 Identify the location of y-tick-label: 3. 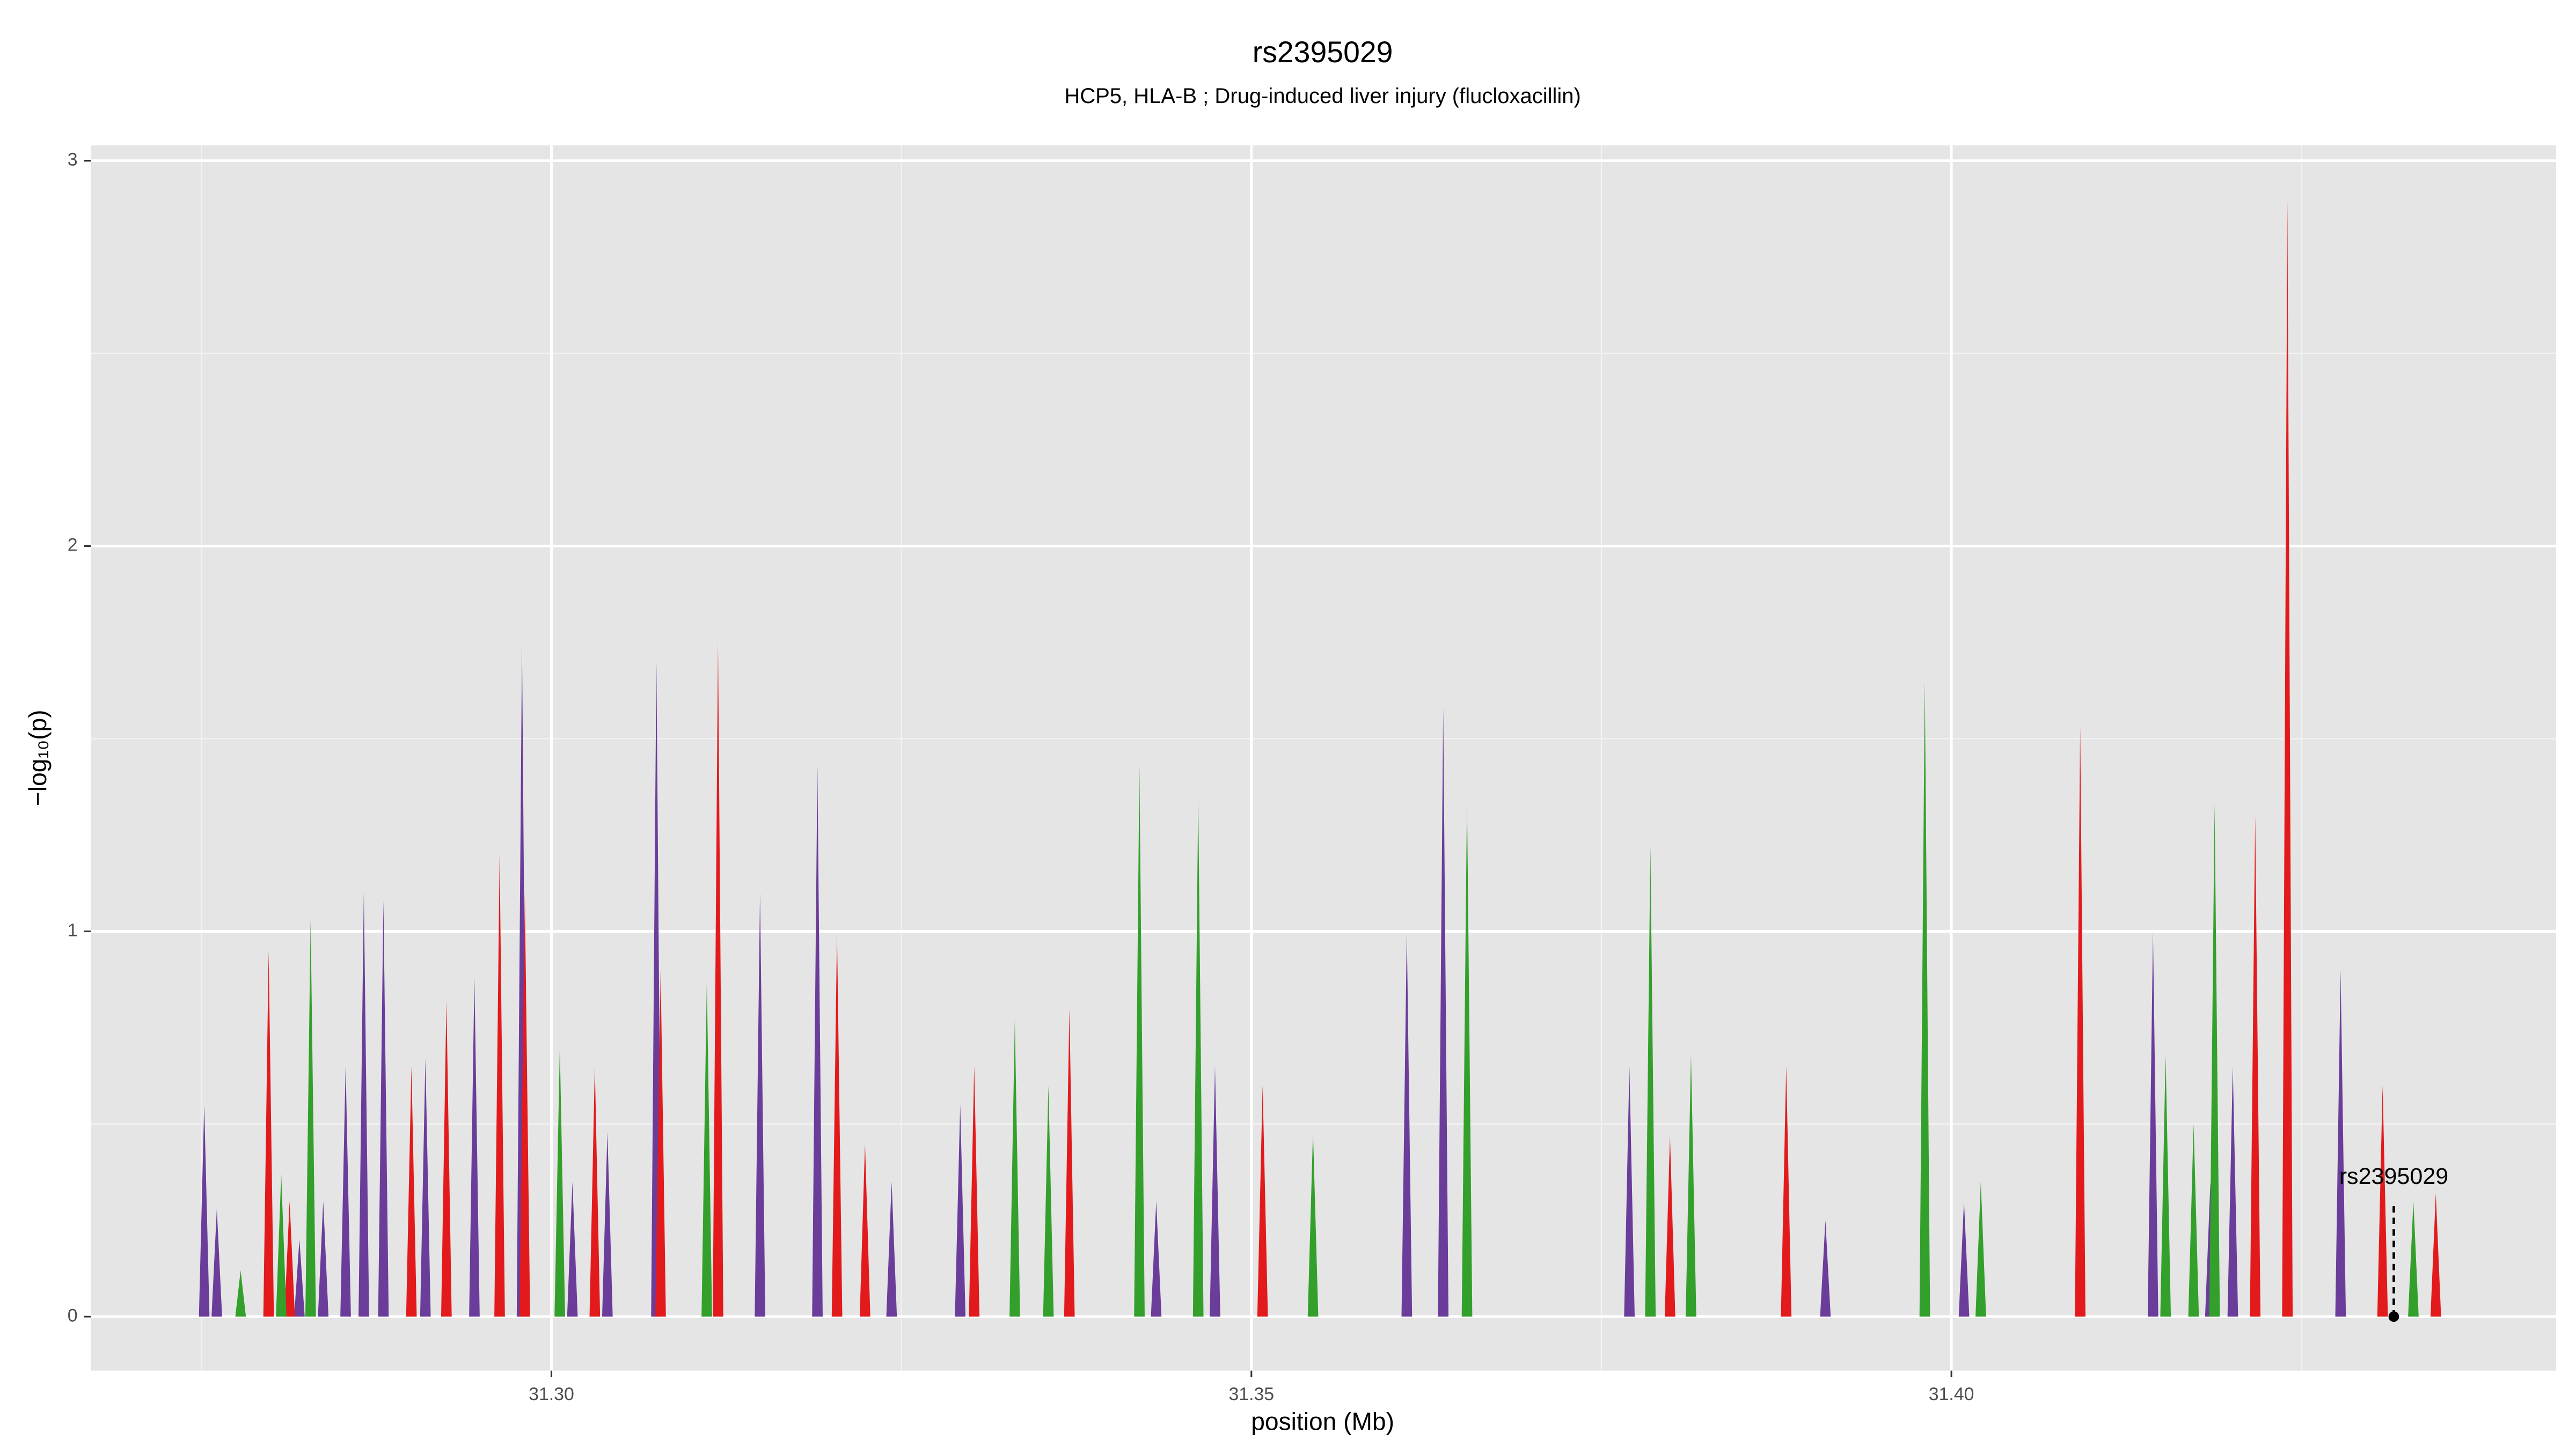
(73, 159).